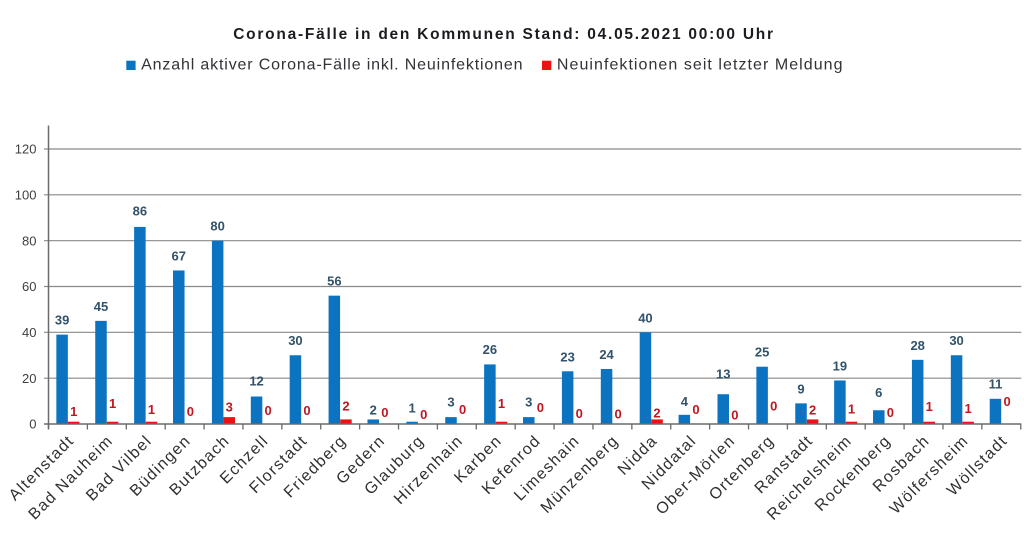  What do you see at coordinates (567, 356) in the screenshot?
I see `svg-text: 23` at bounding box center [567, 356].